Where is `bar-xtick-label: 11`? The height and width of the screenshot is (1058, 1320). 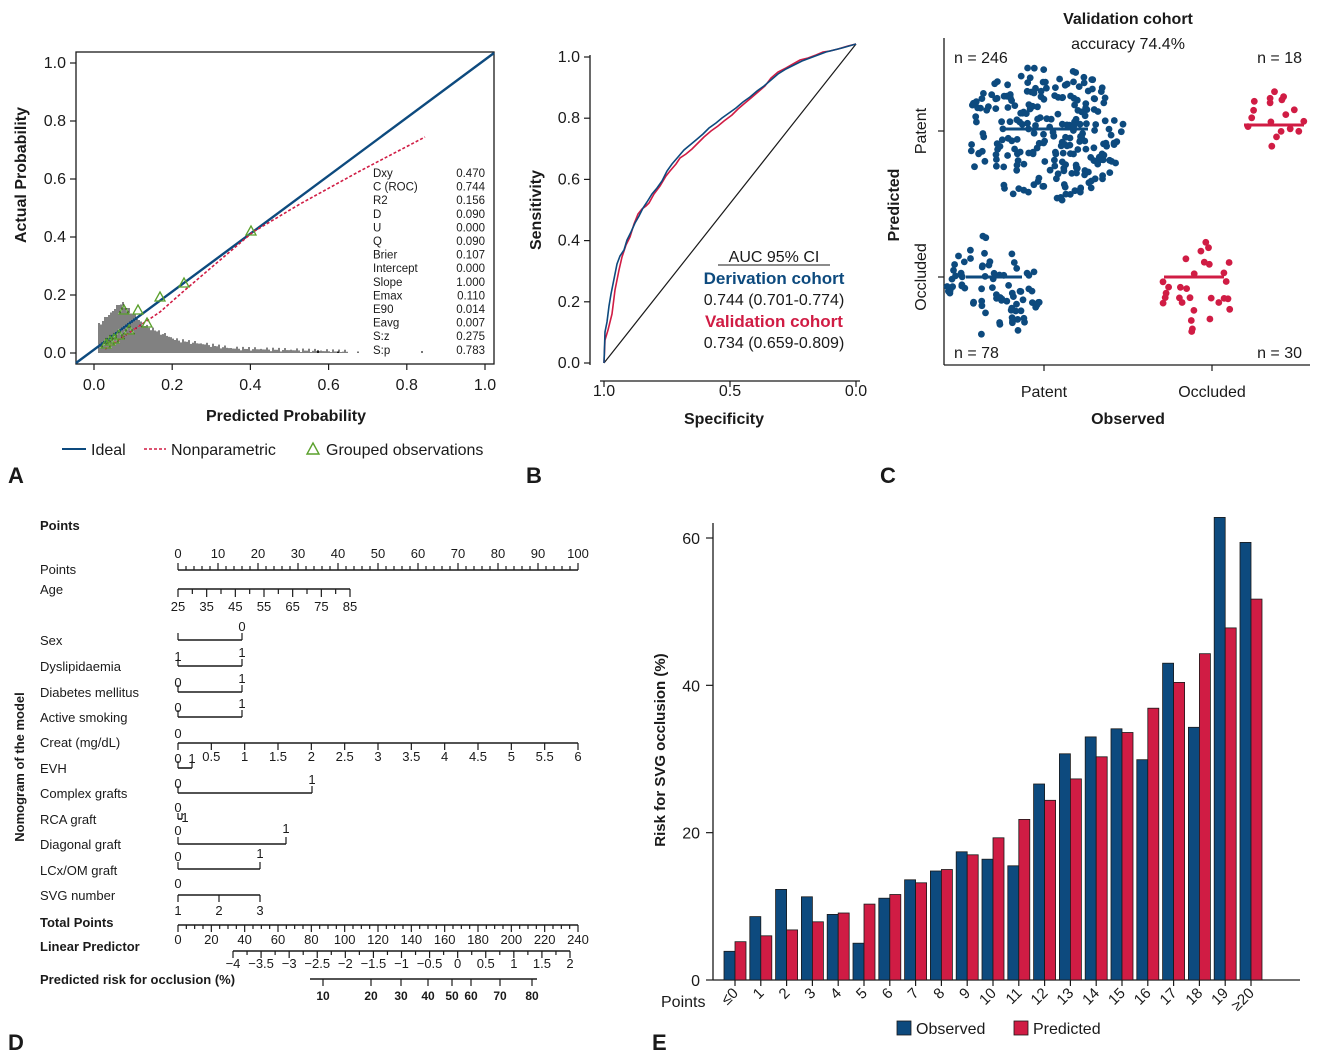 bar-xtick-label: 11 is located at coordinates (1014, 996).